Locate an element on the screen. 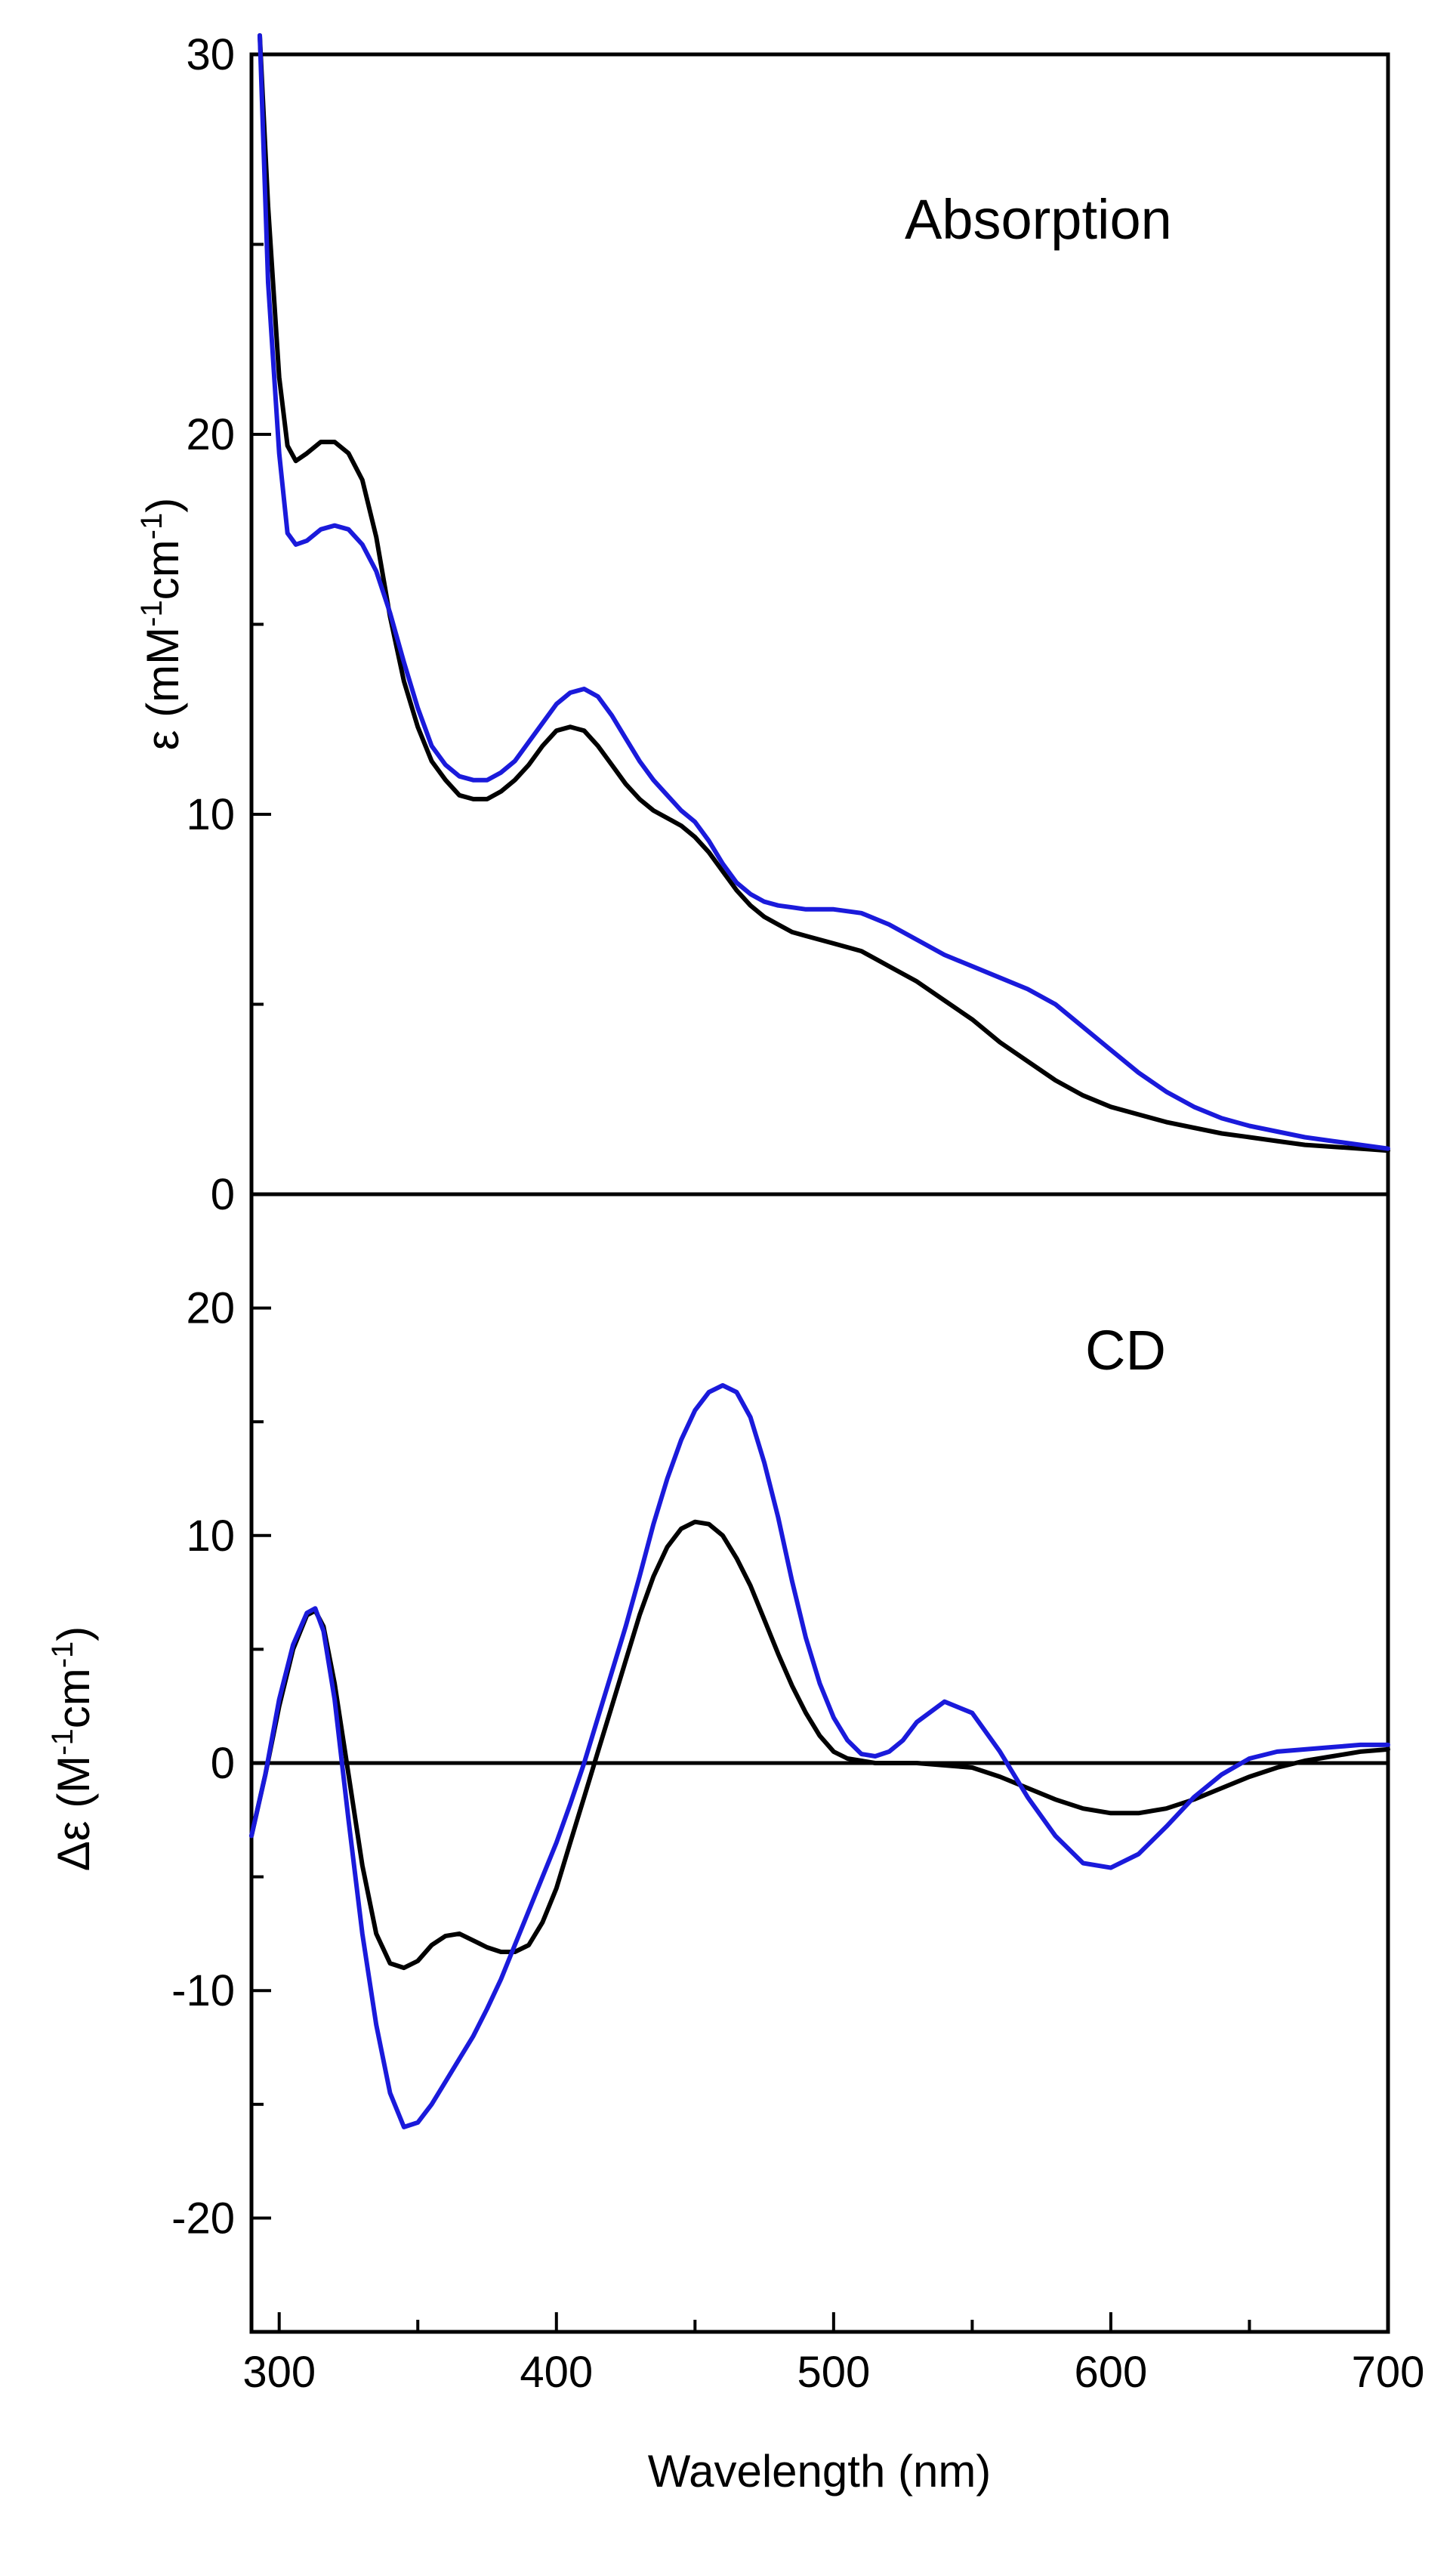 Image resolution: width=1456 pixels, height=2563 pixels. x-tick-label: 600 is located at coordinates (1111, 2372).